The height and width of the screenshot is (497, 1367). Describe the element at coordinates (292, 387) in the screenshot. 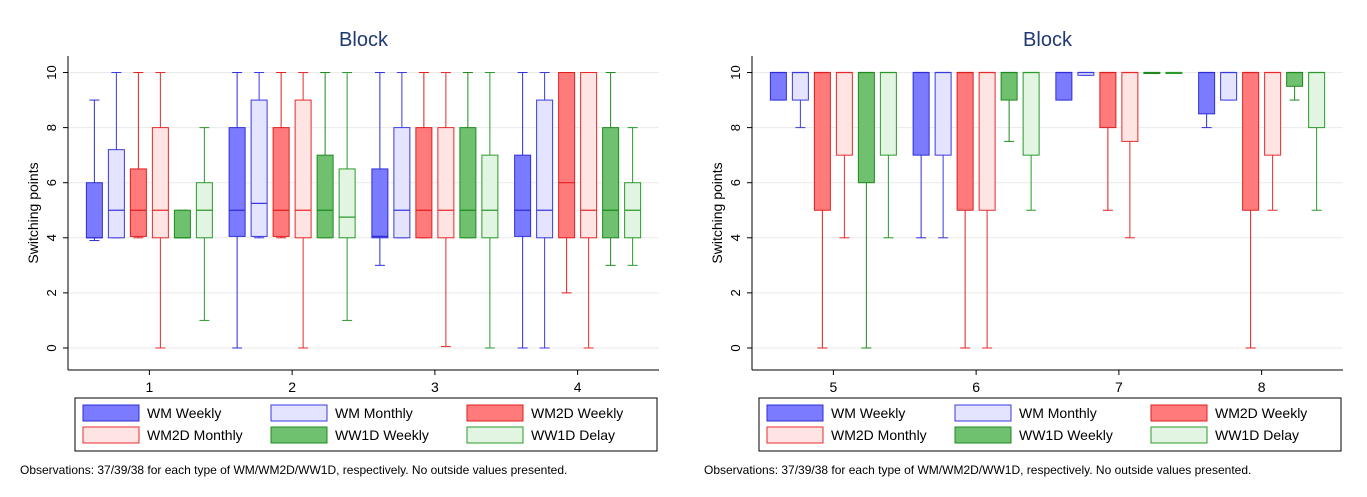

I see `x-tick-label: 2` at that location.